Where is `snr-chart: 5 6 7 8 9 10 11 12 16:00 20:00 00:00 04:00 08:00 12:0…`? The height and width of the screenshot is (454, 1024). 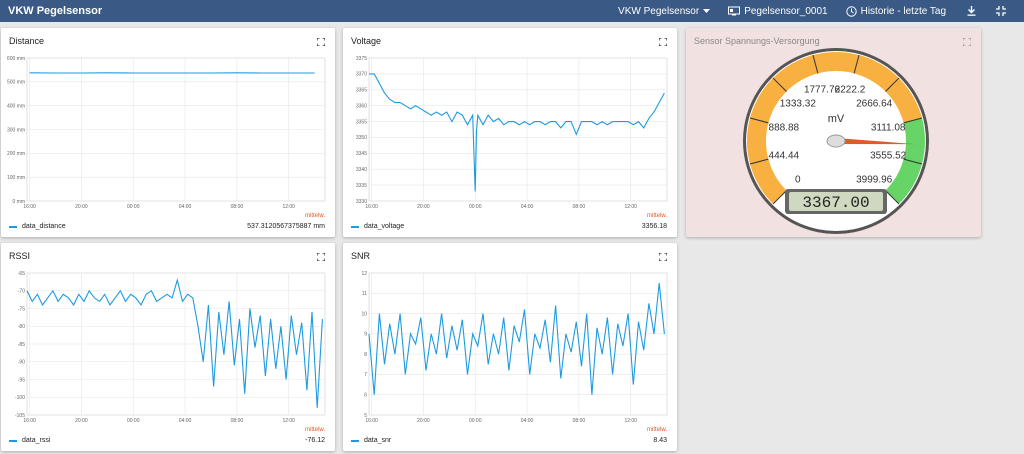 snr-chart: 5 6 7 8 9 10 11 12 16:00 20:00 00:00 04:00 08:00 12:0… is located at coordinates (514, 347).